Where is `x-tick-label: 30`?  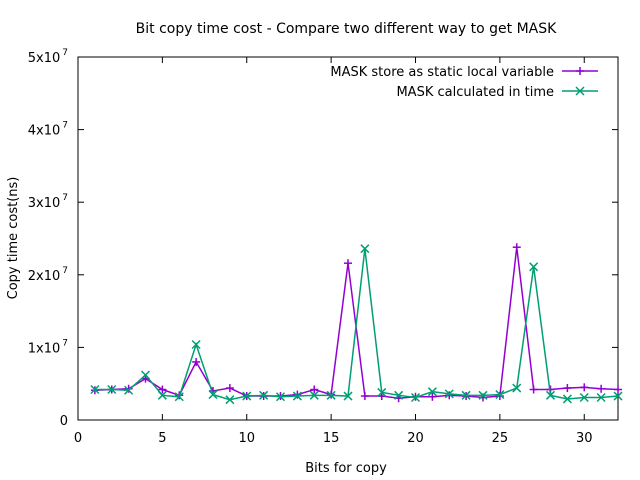
x-tick-label: 30 is located at coordinates (584, 438).